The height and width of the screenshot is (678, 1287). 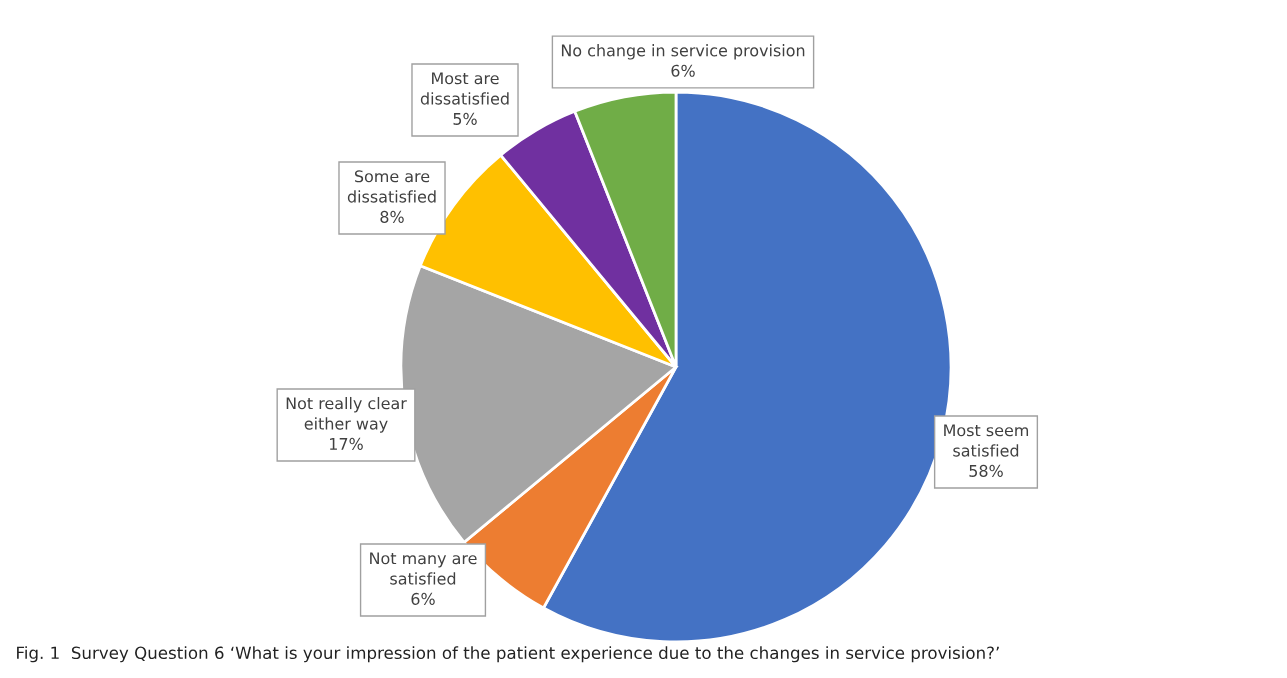 I want to click on data-label: 17%, so click(x=346, y=443).